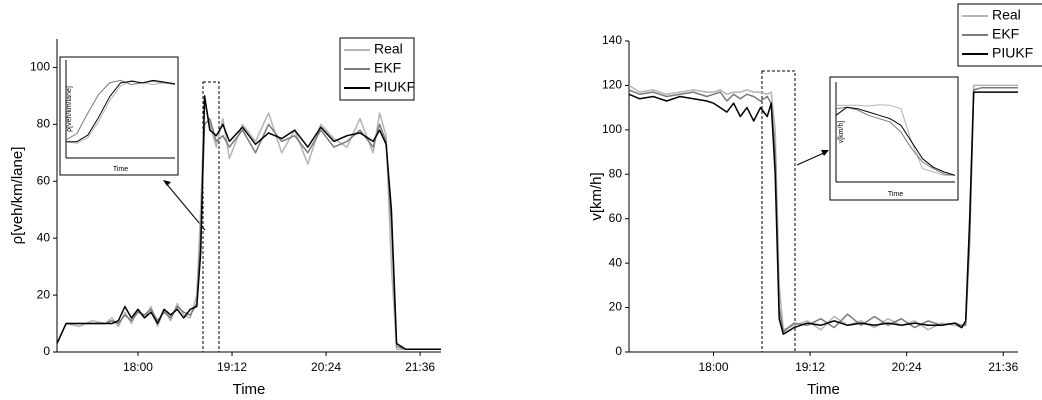 This screenshot has height=400, width=1042. I want to click on zoom-box, so click(211, 217).